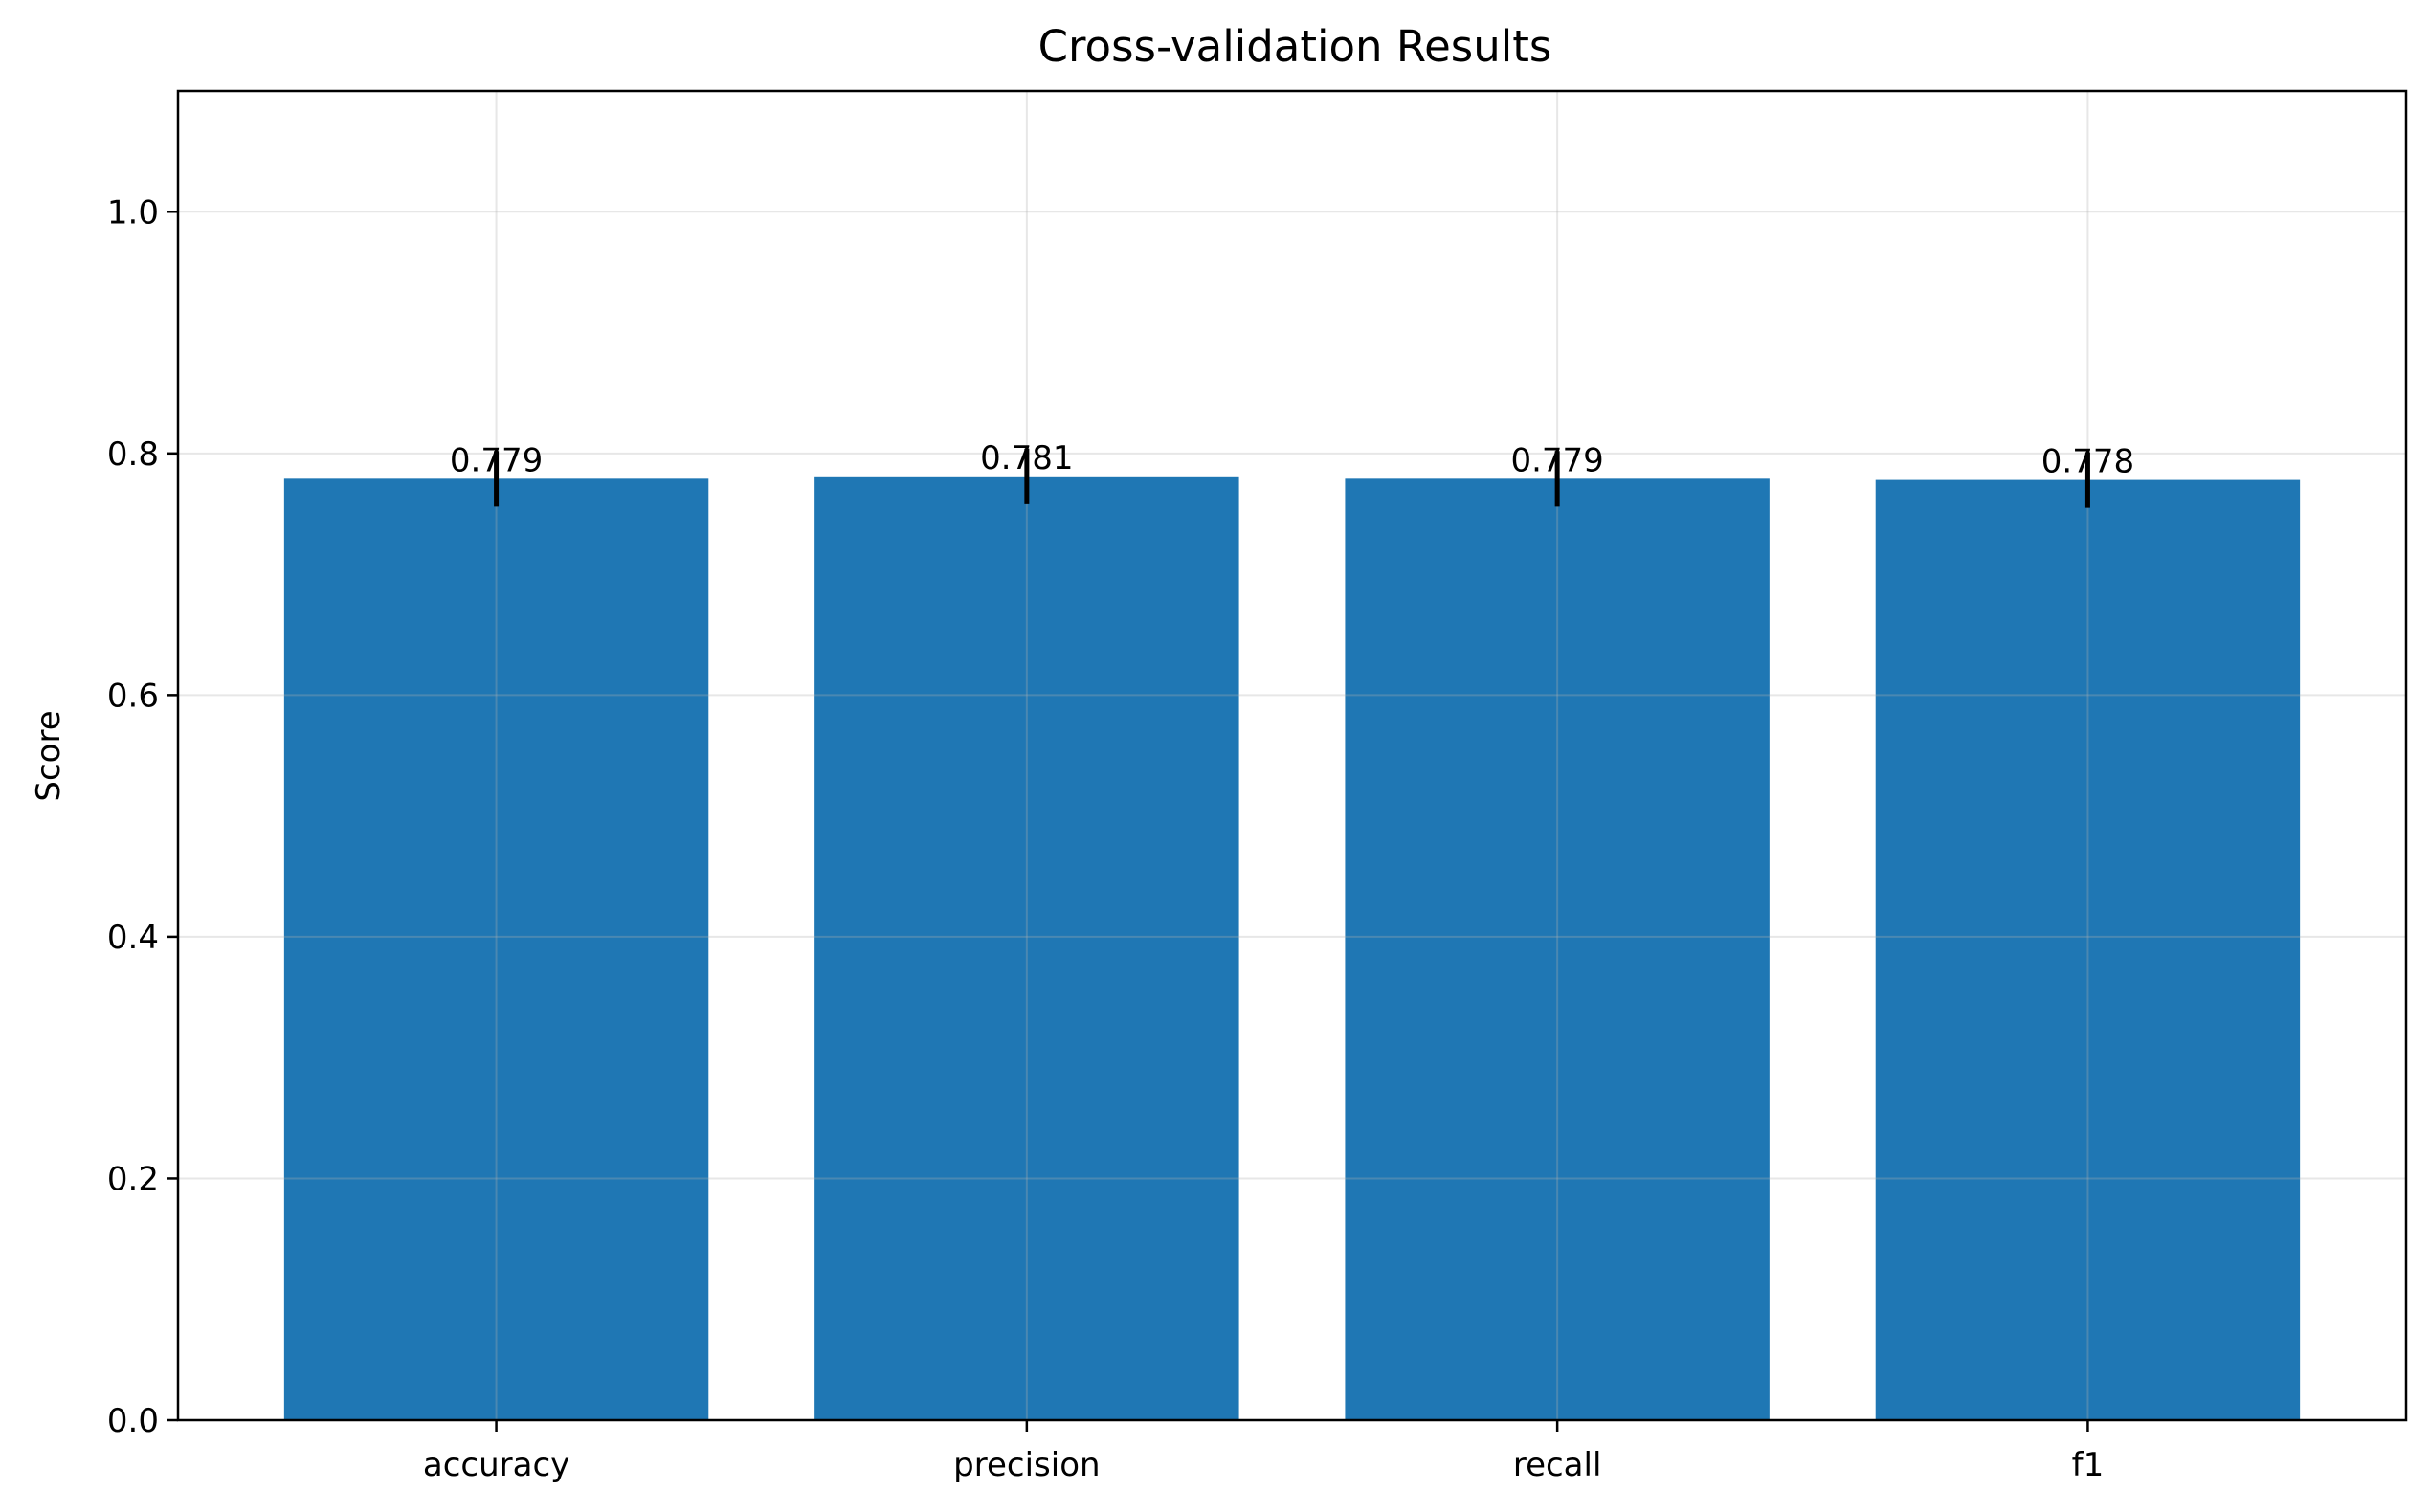 The height and width of the screenshot is (1512, 2430). What do you see at coordinates (1558, 1465) in the screenshot?
I see `x-tick-label: recall` at bounding box center [1558, 1465].